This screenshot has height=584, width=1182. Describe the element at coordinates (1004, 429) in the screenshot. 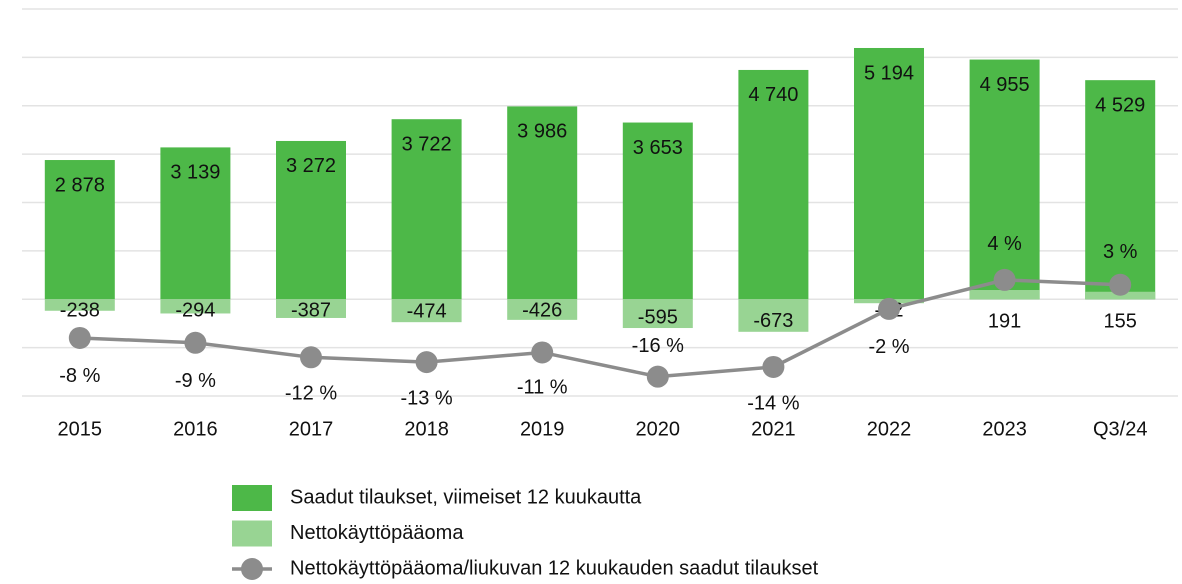

I see `x-tick-label: 2023` at that location.